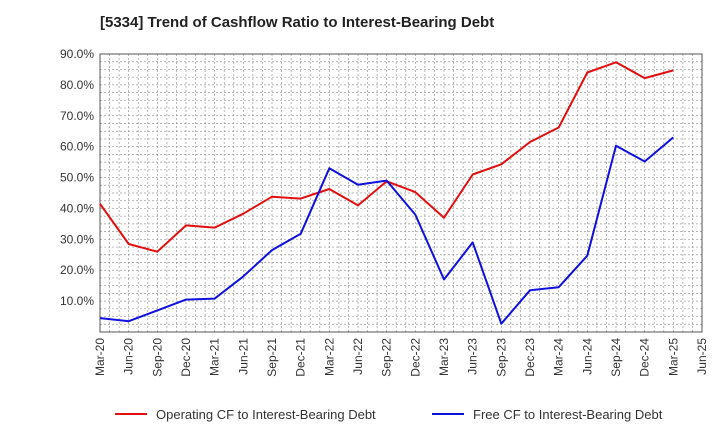 This screenshot has height=440, width=720. Describe the element at coordinates (243, 356) in the screenshot. I see `x-tick-label: Jun-21` at that location.